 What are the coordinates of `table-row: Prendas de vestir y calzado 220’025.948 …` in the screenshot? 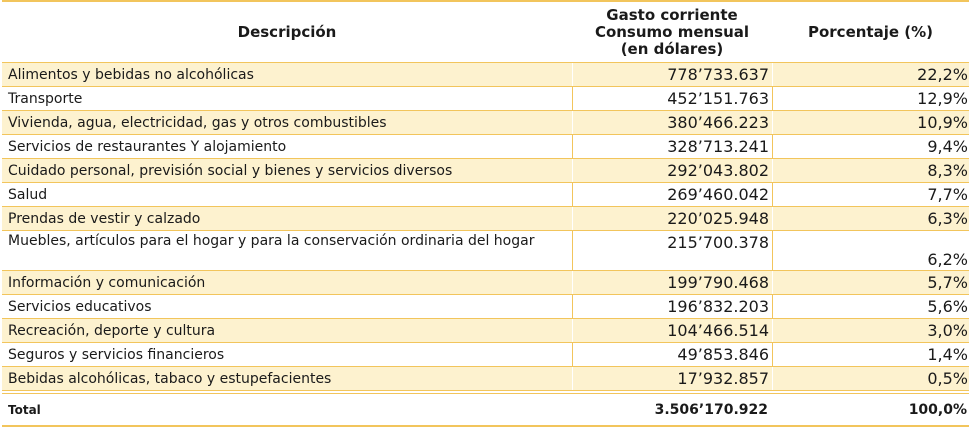 It's located at (485, 219).